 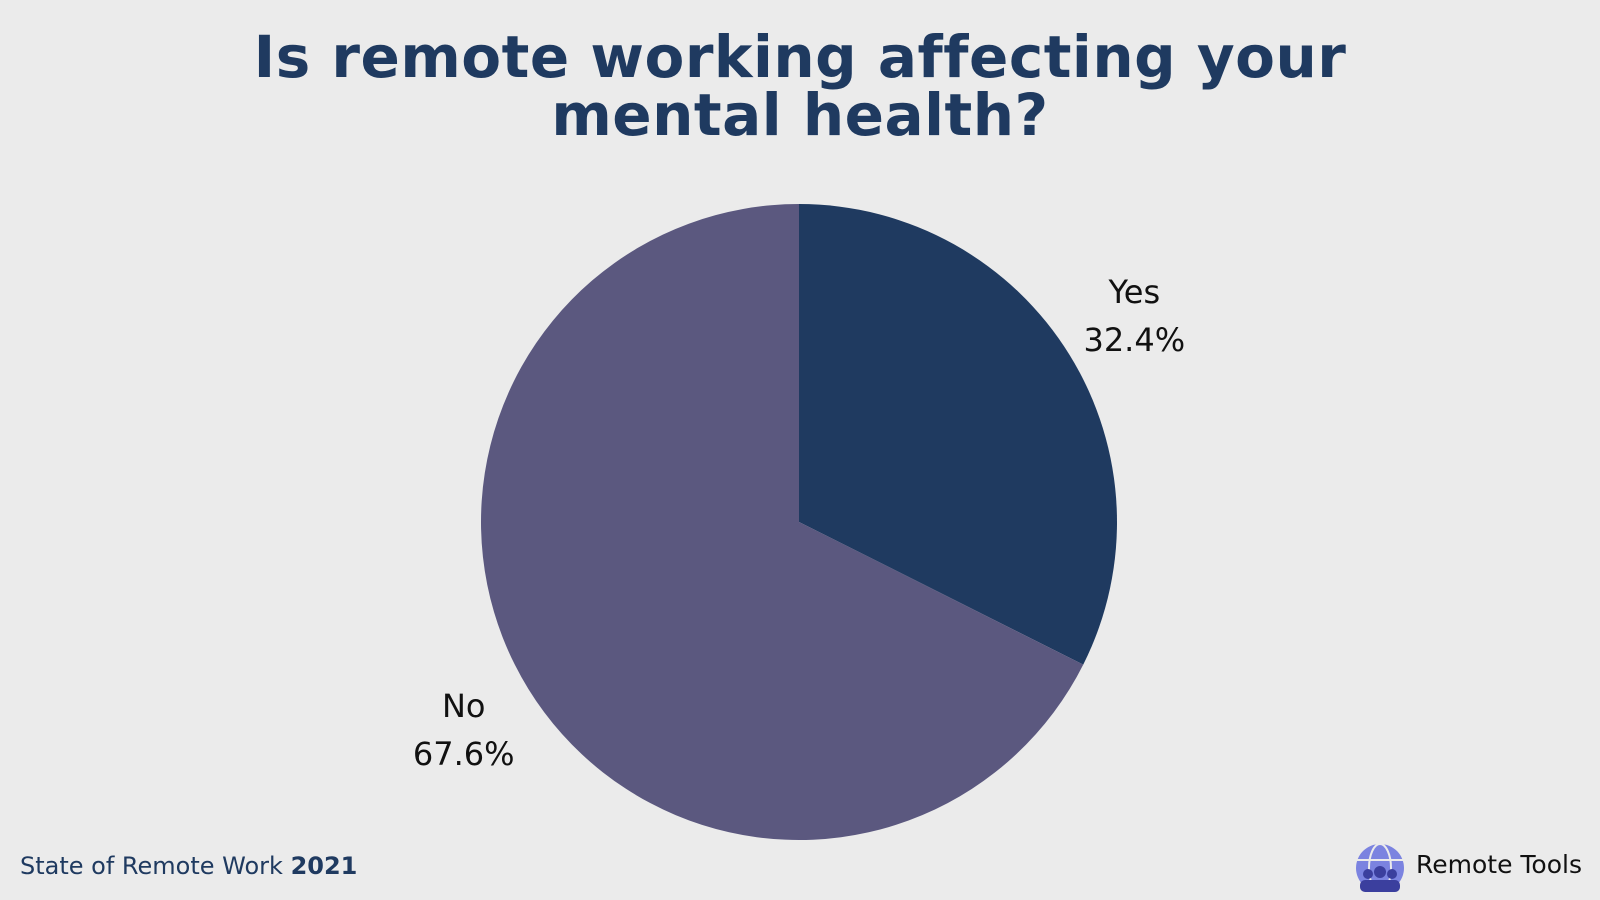 What do you see at coordinates (1133, 292) in the screenshot?
I see `slice-category-label: Yes` at bounding box center [1133, 292].